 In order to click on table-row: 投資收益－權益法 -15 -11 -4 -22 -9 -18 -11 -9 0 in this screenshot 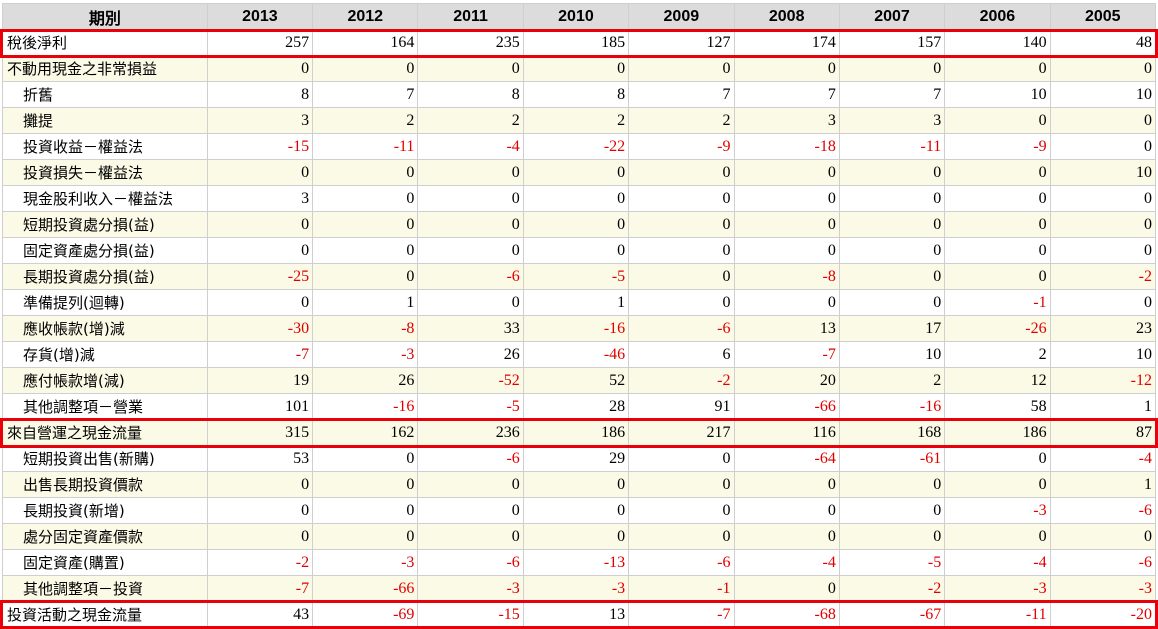, I will do `click(579, 146)`.